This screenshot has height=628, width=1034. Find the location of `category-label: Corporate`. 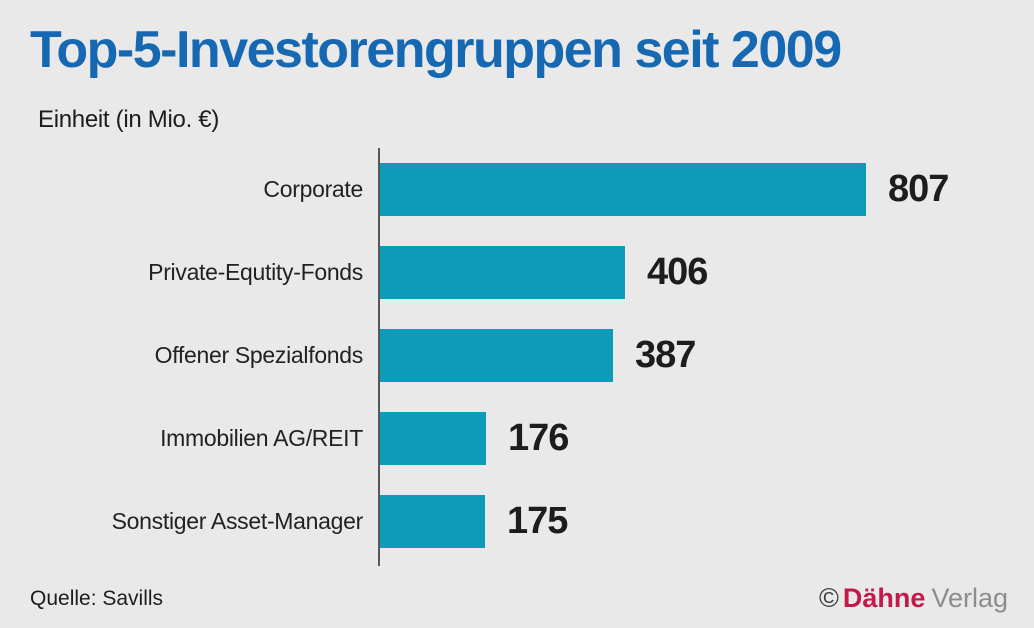

category-label: Corporate is located at coordinates (313, 189).